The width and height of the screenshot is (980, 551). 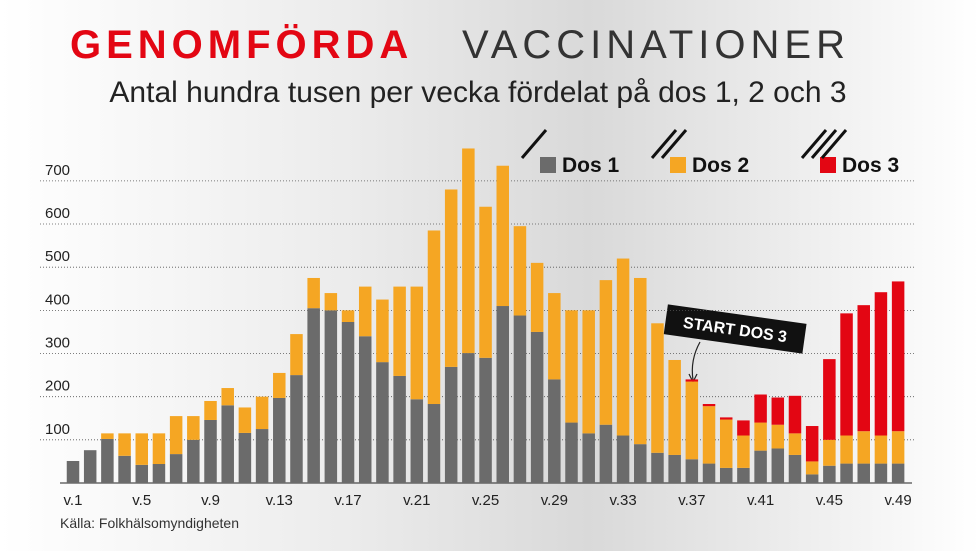 What do you see at coordinates (691, 500) in the screenshot?
I see `x-tick-label: v.37` at bounding box center [691, 500].